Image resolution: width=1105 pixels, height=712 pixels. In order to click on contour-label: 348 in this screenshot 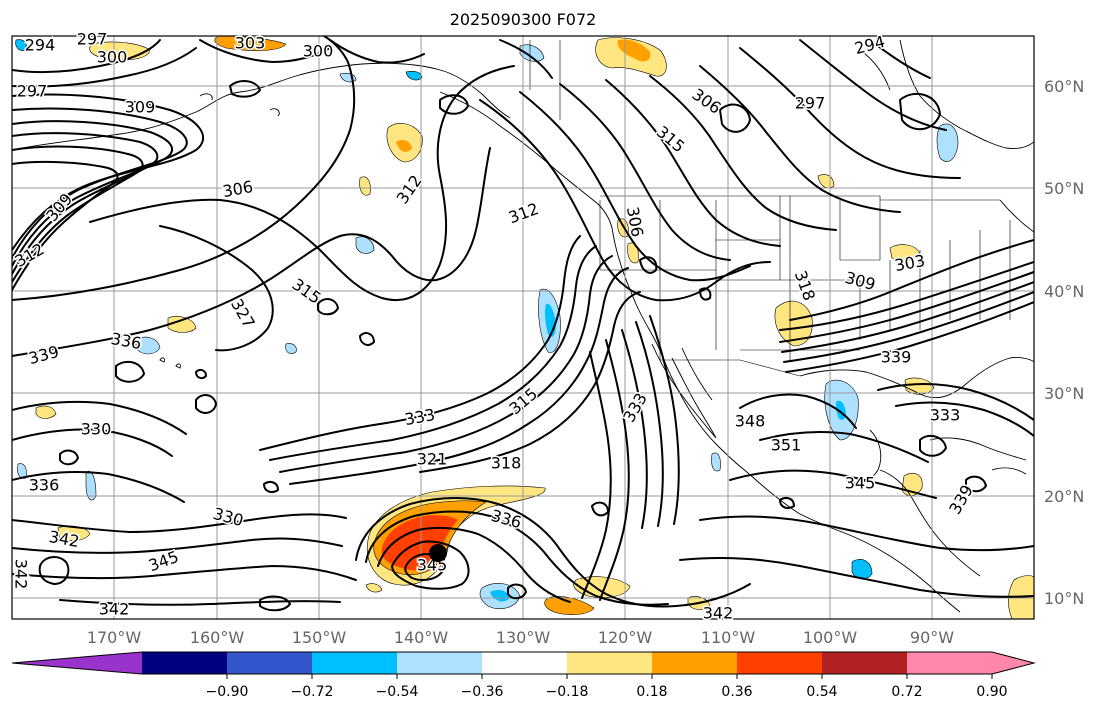, I will do `click(750, 421)`.